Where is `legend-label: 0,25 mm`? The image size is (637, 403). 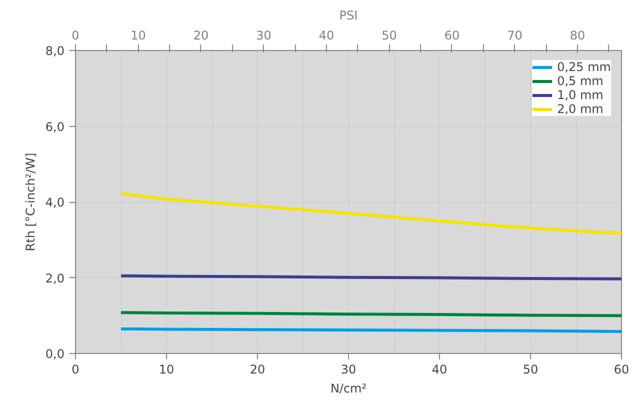 legend-label: 0,25 mm is located at coordinates (584, 67).